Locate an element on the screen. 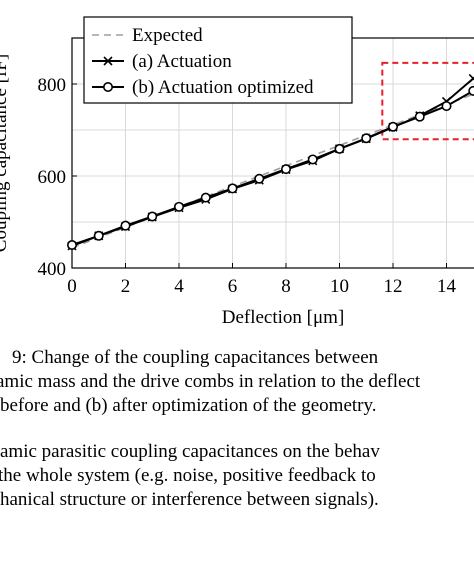 The image size is (474, 572). legend-box is located at coordinates (218, 60).